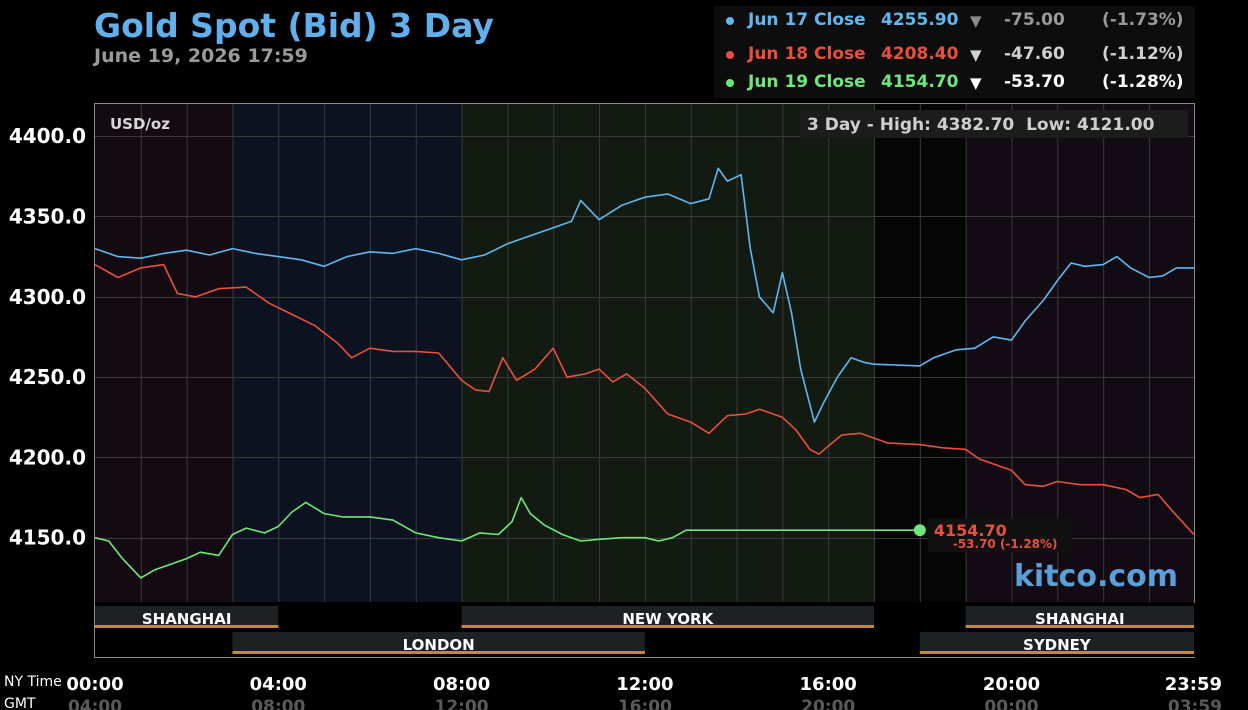  I want to click on legend-row-jun18: Jun 18 Close 4208.40 ▼ -47.60 (-1.12%), so click(954, 54).